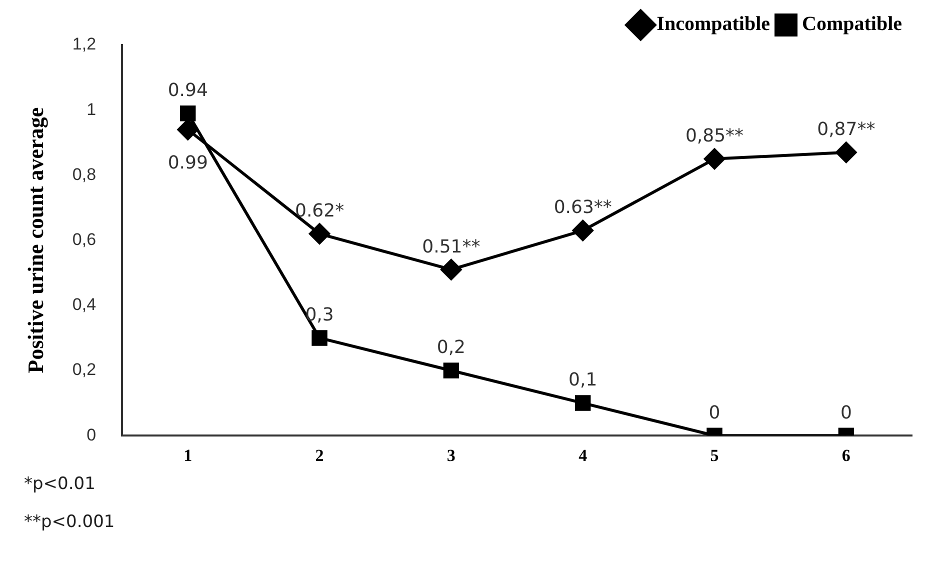 This screenshot has height=571, width=942. Describe the element at coordinates (451, 456) in the screenshot. I see `x-tick-label: 3` at that location.